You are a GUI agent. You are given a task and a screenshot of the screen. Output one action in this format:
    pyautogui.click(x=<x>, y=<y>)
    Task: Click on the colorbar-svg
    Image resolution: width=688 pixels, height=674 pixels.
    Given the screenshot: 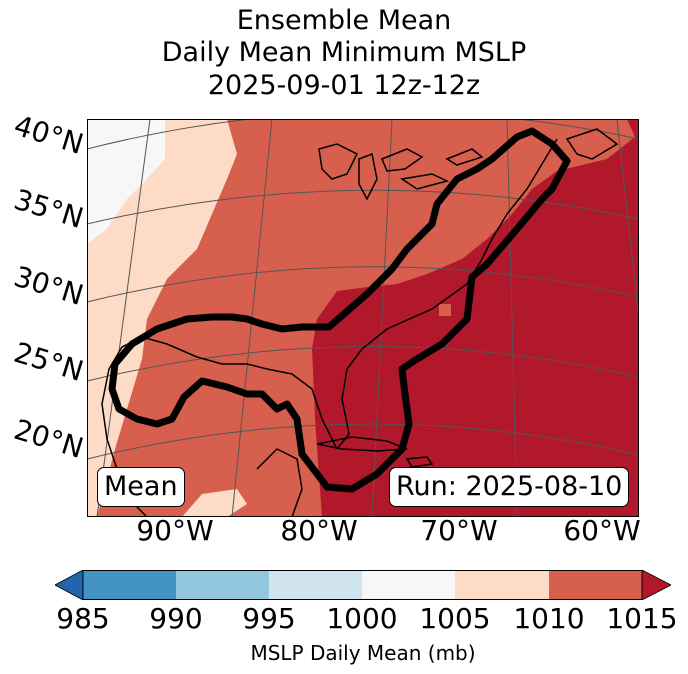 What is the action you would take?
    pyautogui.click(x=363, y=585)
    